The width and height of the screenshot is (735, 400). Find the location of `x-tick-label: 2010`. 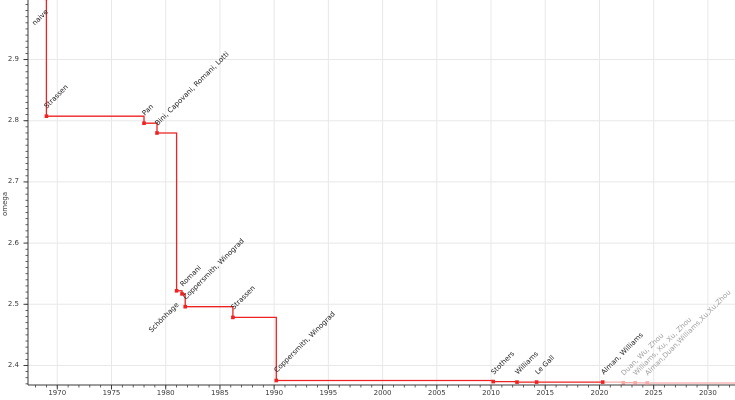

x-tick-label: 2010 is located at coordinates (491, 393).